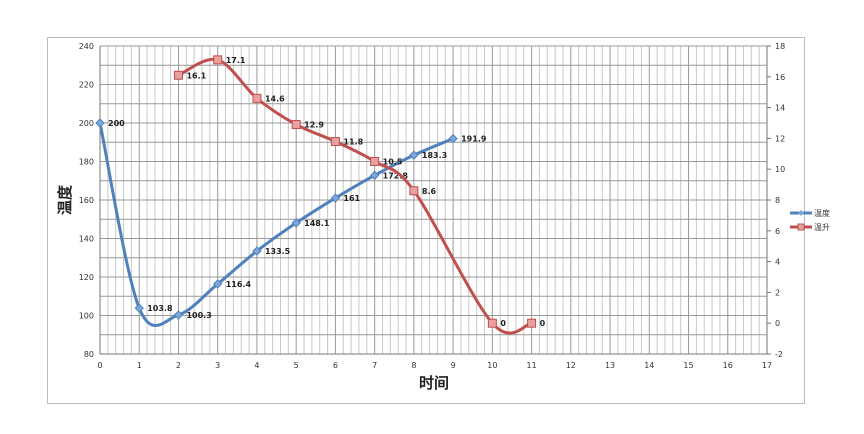 This screenshot has width=864, height=434. What do you see at coordinates (196, 75) in the screenshot?
I see `data-label: 16.1` at bounding box center [196, 75].